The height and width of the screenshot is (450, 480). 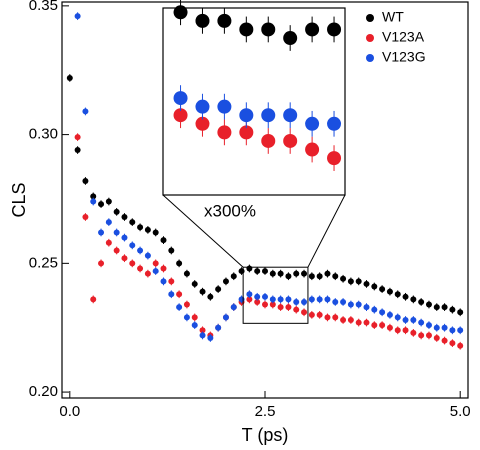 I want to click on legend-label: V123A, so click(x=403, y=37).